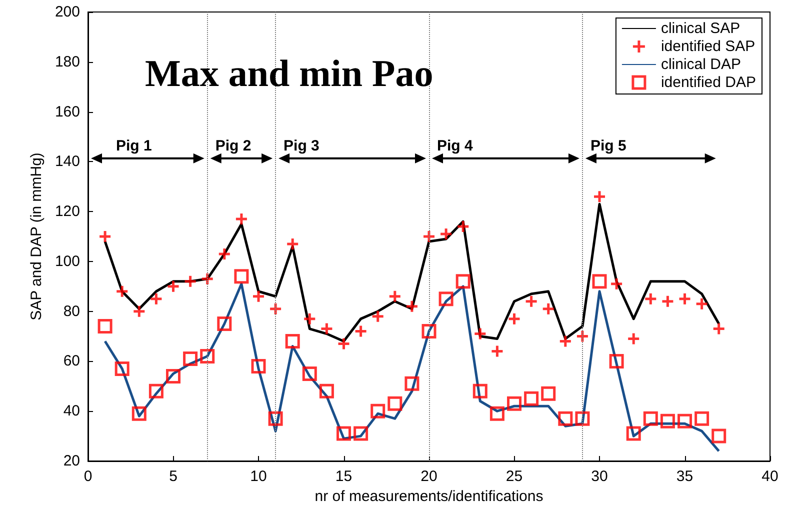 Image resolution: width=794 pixels, height=509 pixels. What do you see at coordinates (429, 496) in the screenshot?
I see `x-axis-title: nr of measurements/identifications` at bounding box center [429, 496].